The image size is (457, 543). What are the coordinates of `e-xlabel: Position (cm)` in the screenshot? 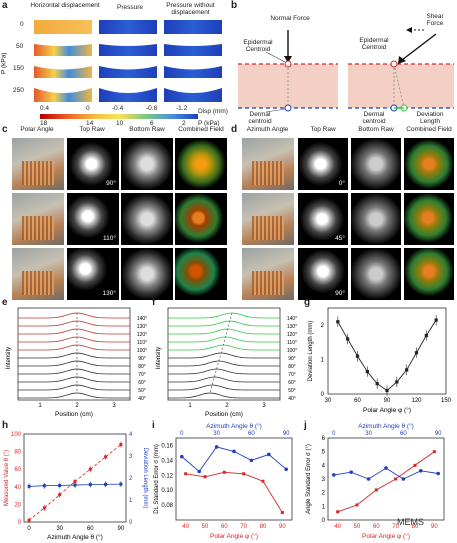 It's located at (74, 414).